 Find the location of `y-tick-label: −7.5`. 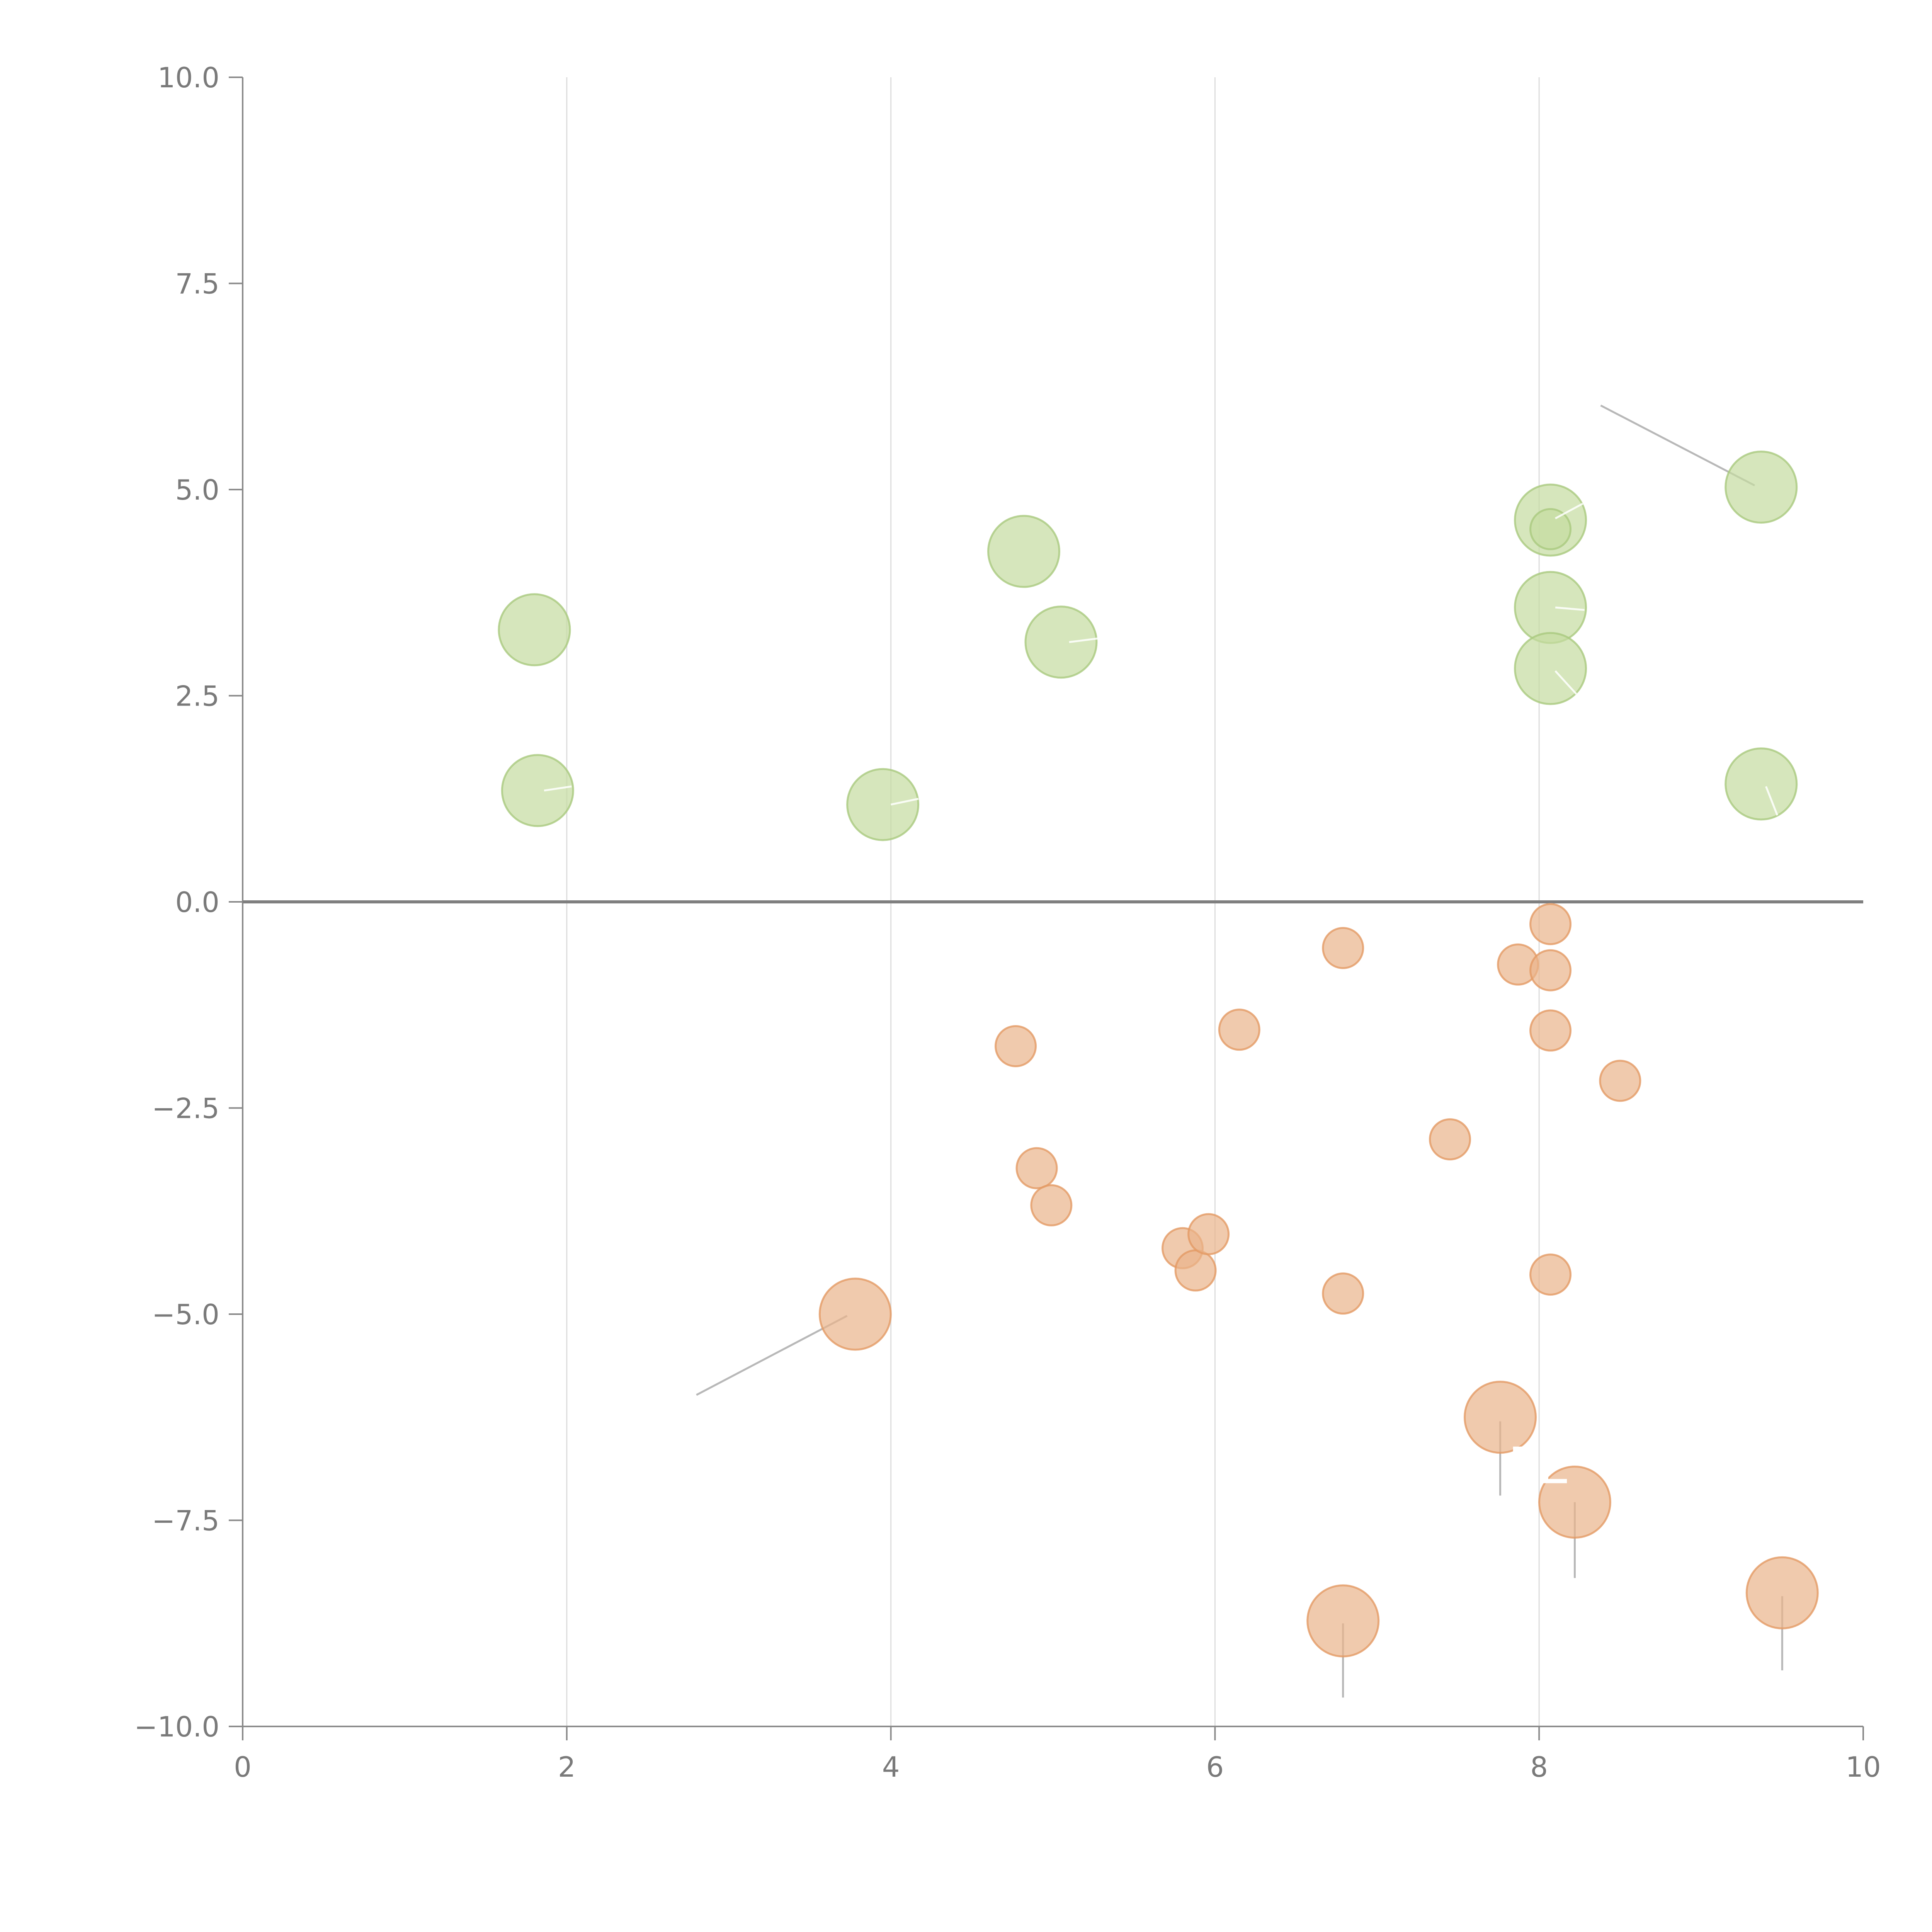

y-tick-label: −7.5 is located at coordinates (185, 1521).